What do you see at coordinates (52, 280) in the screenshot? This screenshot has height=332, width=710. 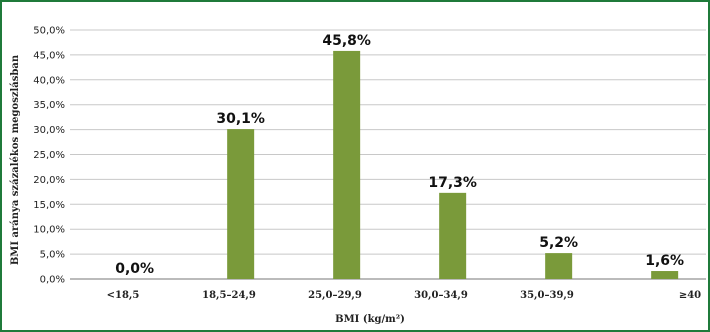 I see `y-tick-label: 0,0%` at bounding box center [52, 280].